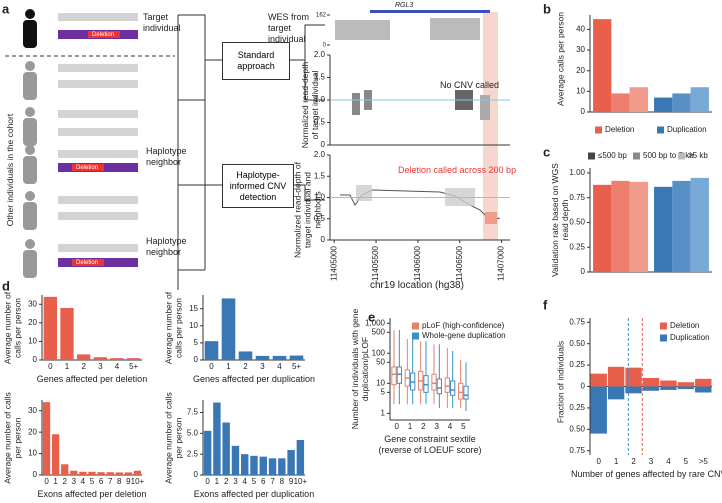 This screenshot has height=503, width=722. I want to click on x-tick-label: 8, so click(282, 481).